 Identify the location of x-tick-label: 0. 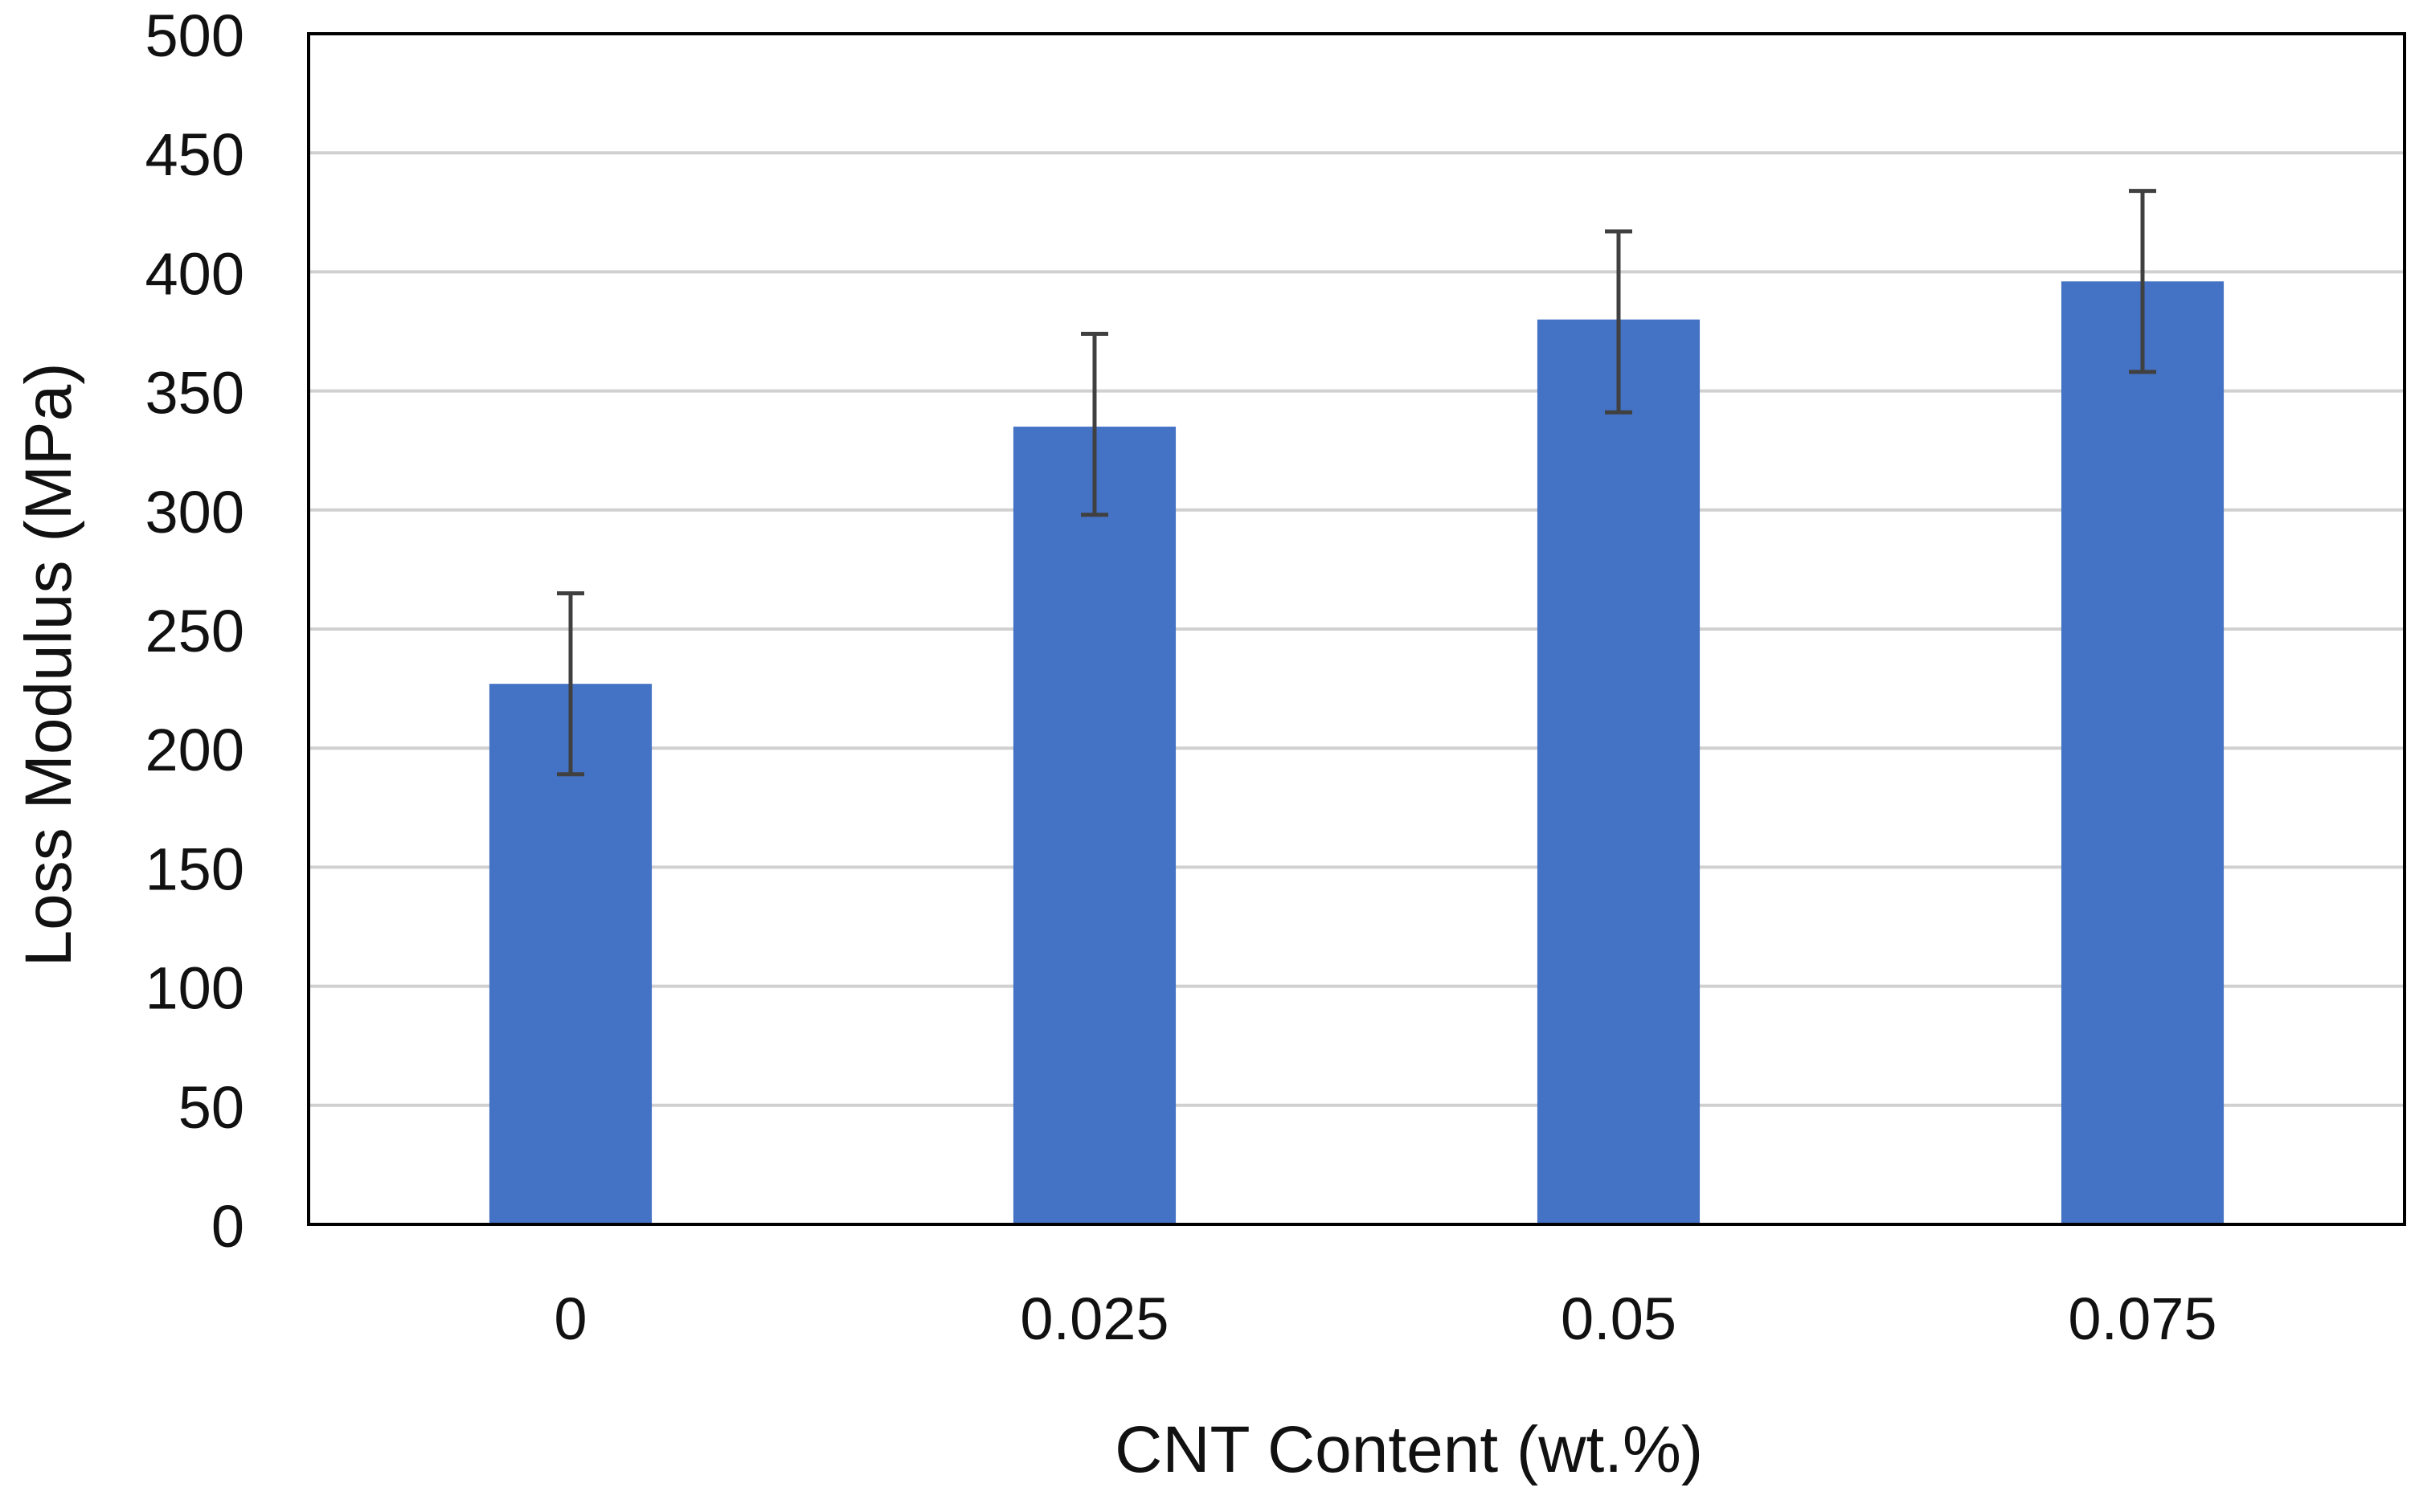
(570, 1318).